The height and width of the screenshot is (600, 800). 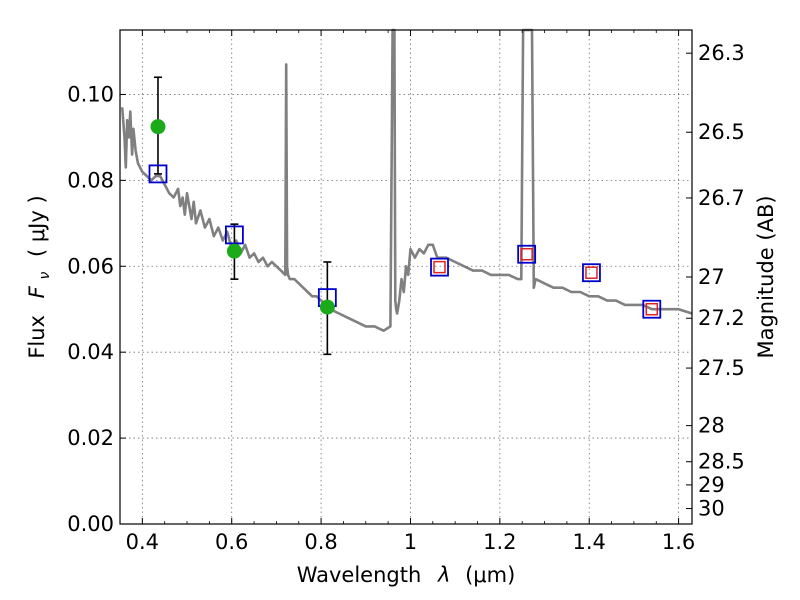 I want to click on y2-tick-label: 28.5, so click(x=721, y=462).